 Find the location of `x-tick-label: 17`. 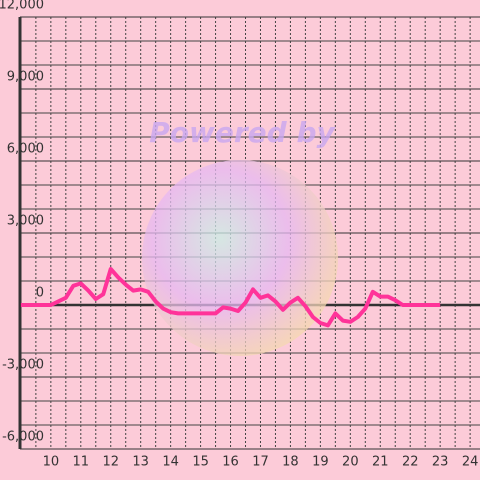

x-tick-label: 17 is located at coordinates (260, 462).